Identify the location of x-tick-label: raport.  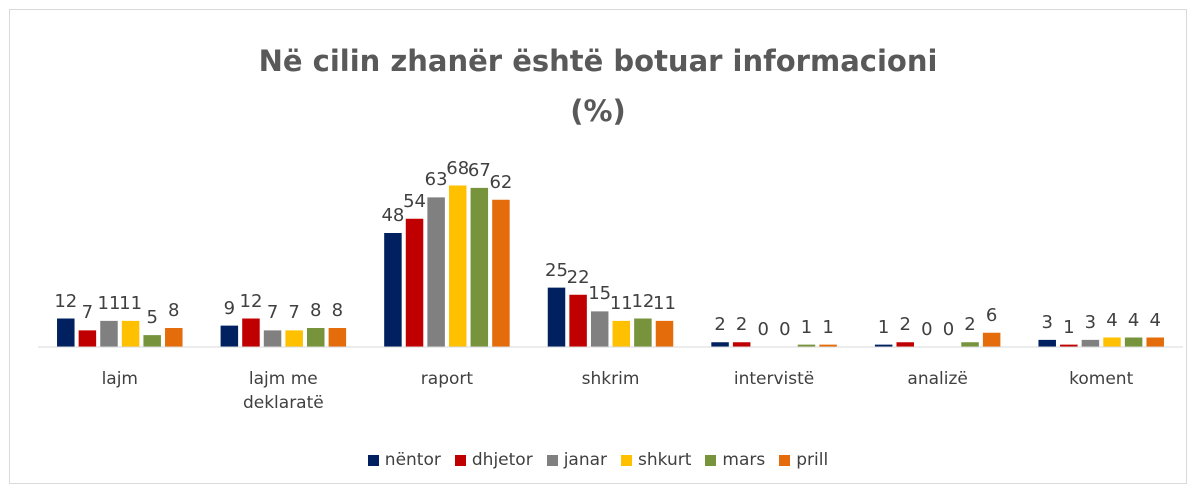
(447, 379).